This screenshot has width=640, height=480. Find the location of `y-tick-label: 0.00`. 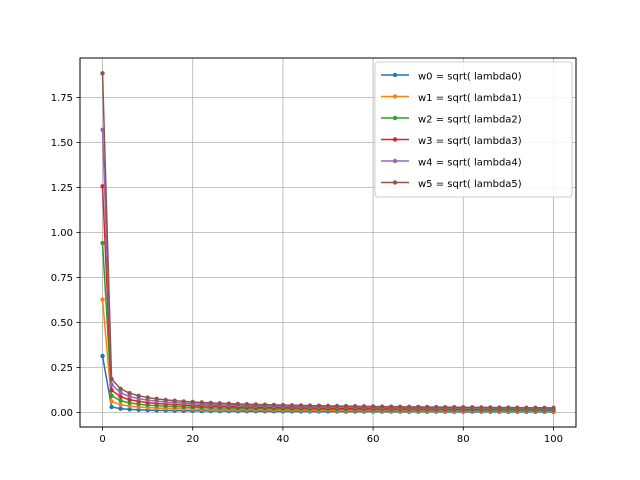

y-tick-label: 0.00 is located at coordinates (62, 413).